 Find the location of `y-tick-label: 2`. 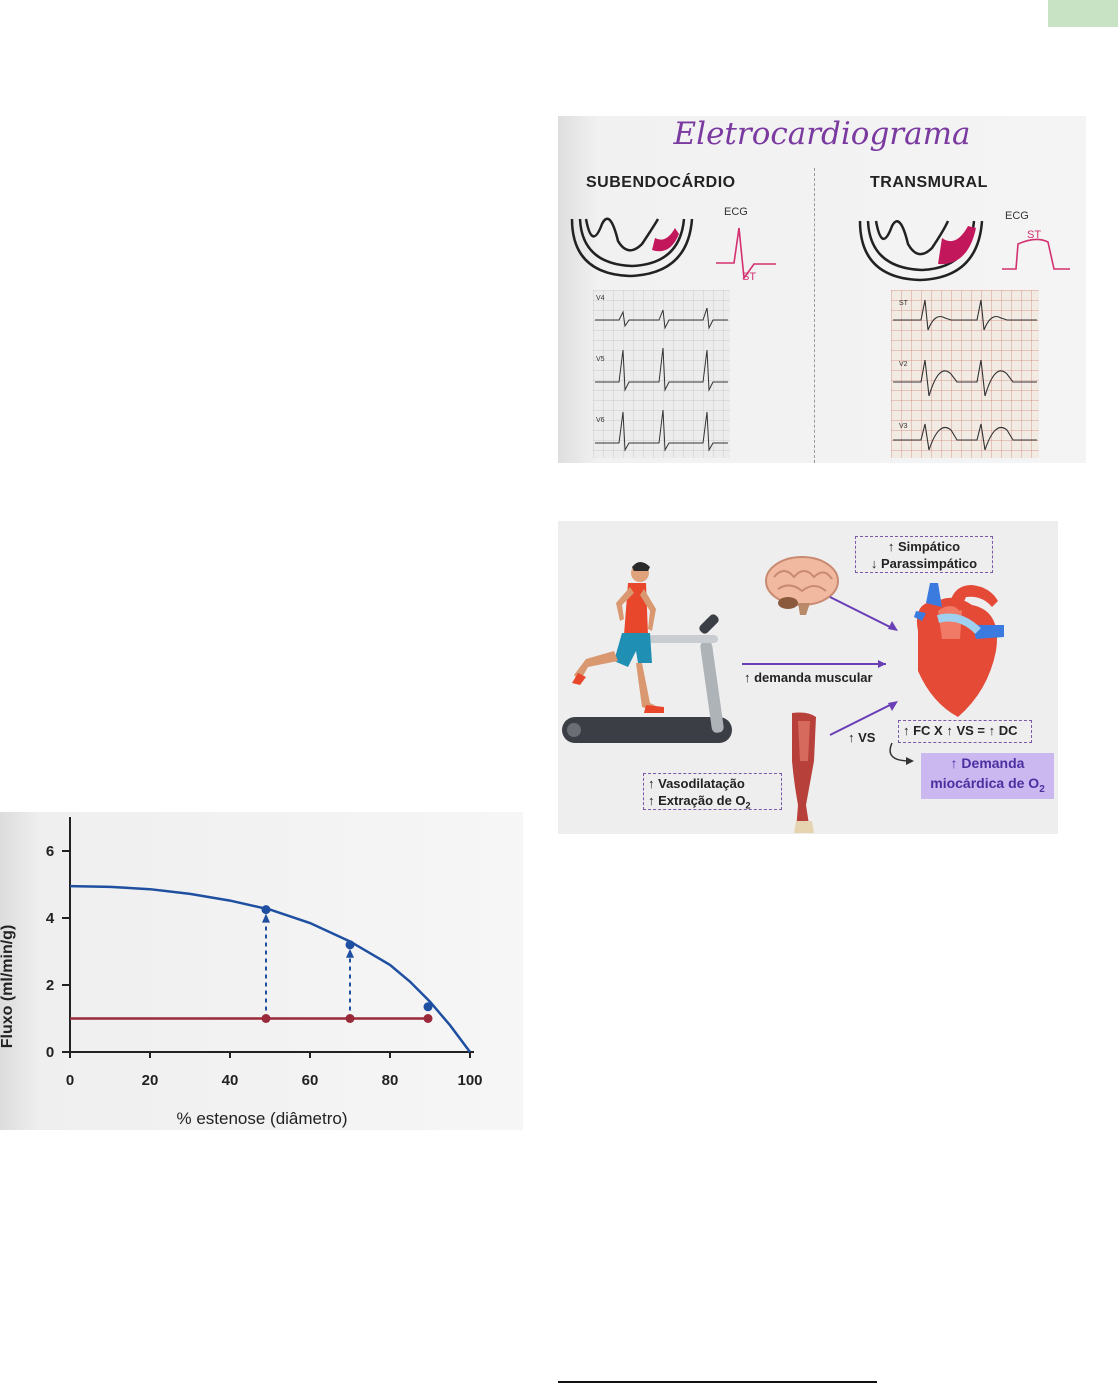

y-tick-label: 2 is located at coordinates (50, 985).